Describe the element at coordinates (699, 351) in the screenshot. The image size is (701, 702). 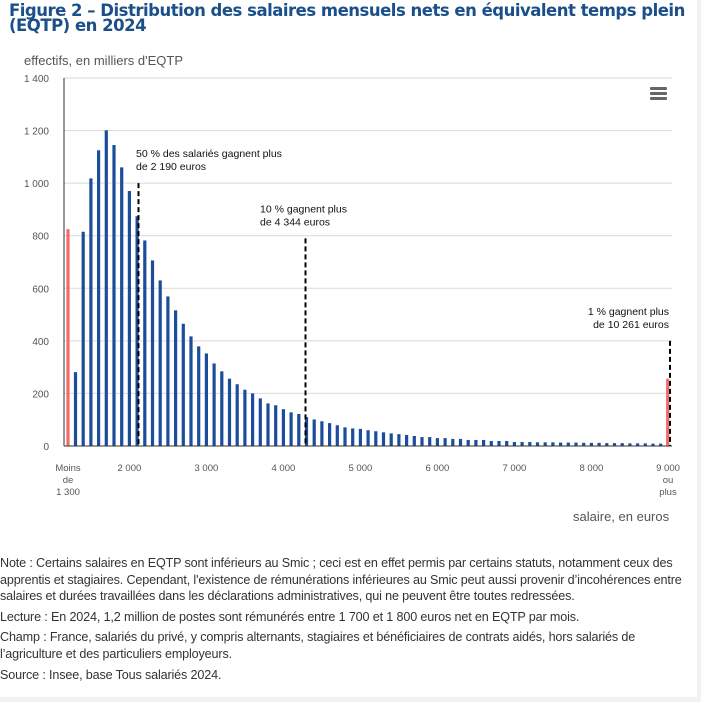
I see `page-scroll-gutter` at that location.